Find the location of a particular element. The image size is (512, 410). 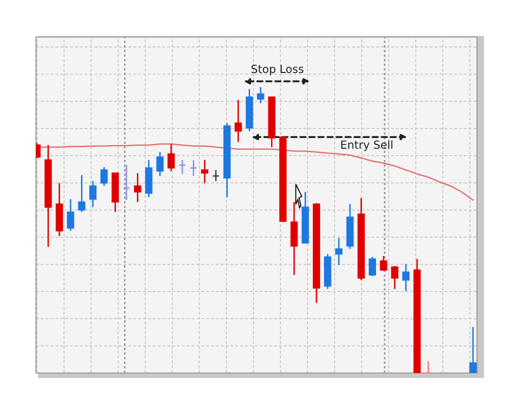

annotation: Entry Sell is located at coordinates (366, 146).